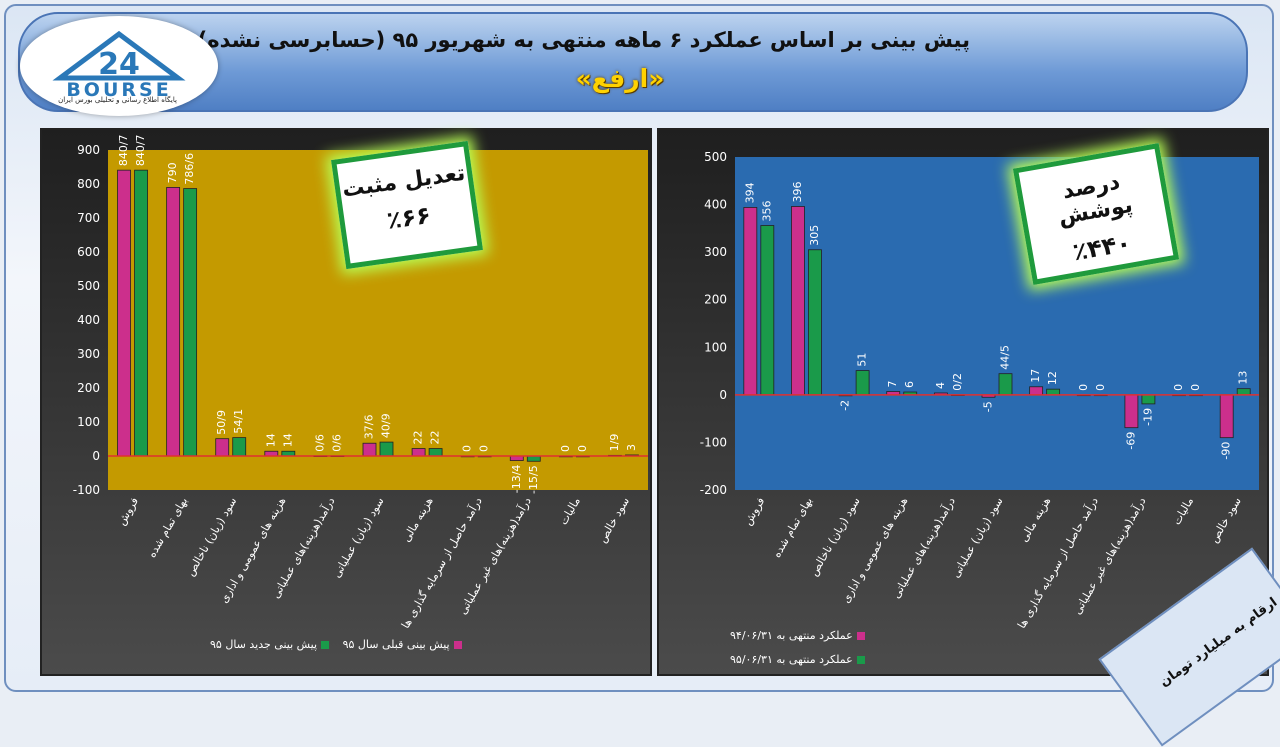 This screenshot has height=747, width=1280. What do you see at coordinates (403, 181) in the screenshot?
I see `callout-label: تعدیل مثبت` at bounding box center [403, 181].